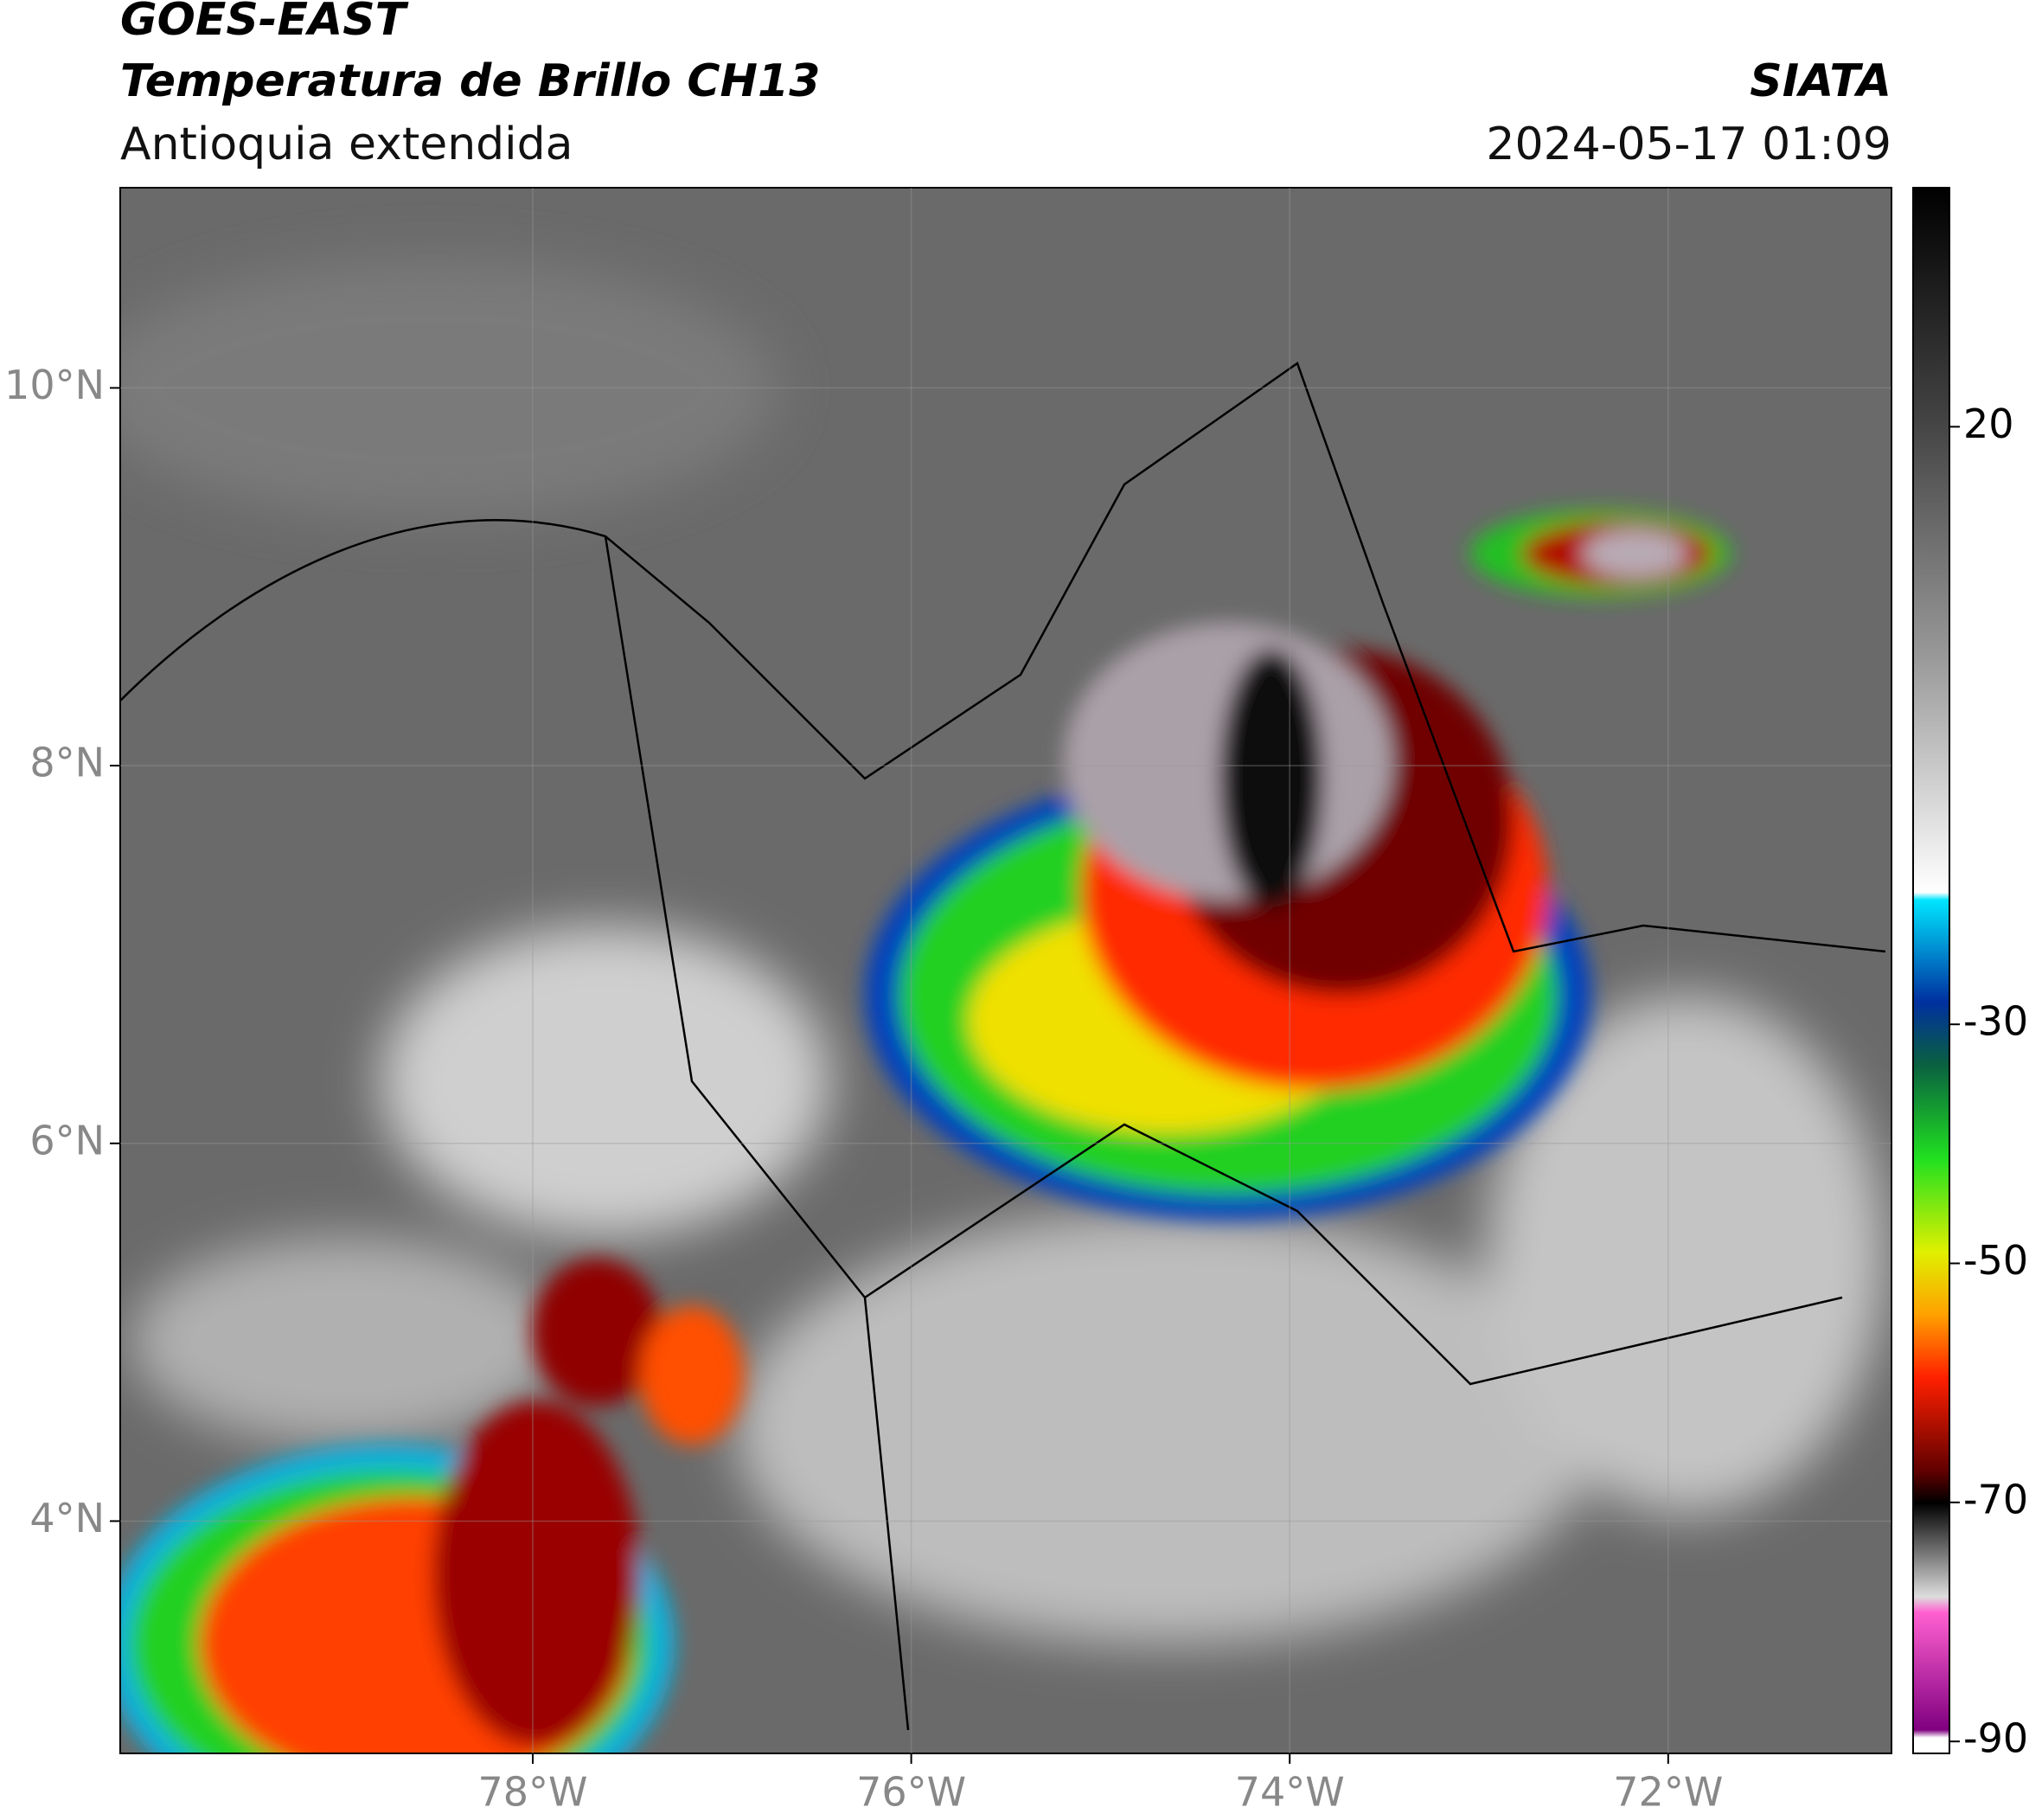  I want to click on x-tick-label: 74°W, so click(1290, 1792).